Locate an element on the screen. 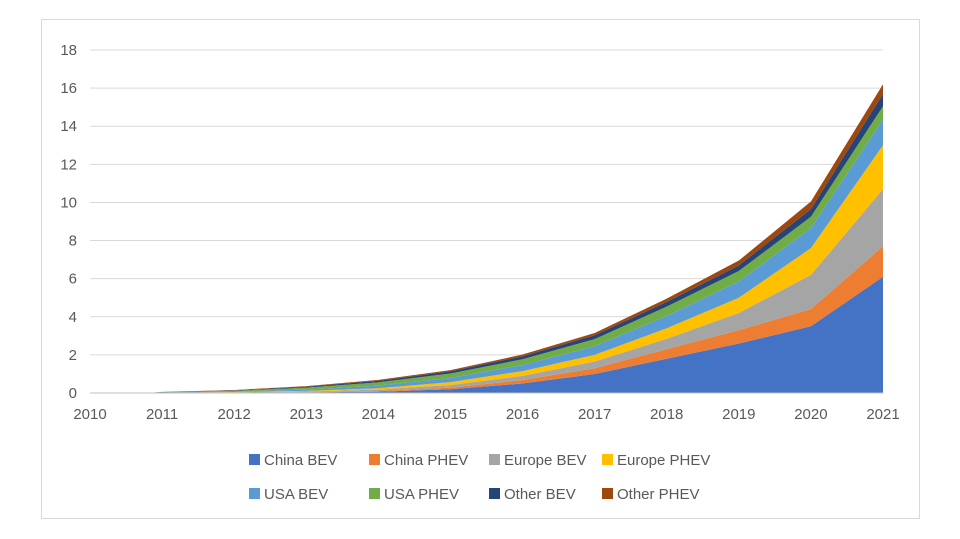 Image resolution: width=960 pixels, height=539 pixels. y-tick-label: 2 is located at coordinates (73, 355).